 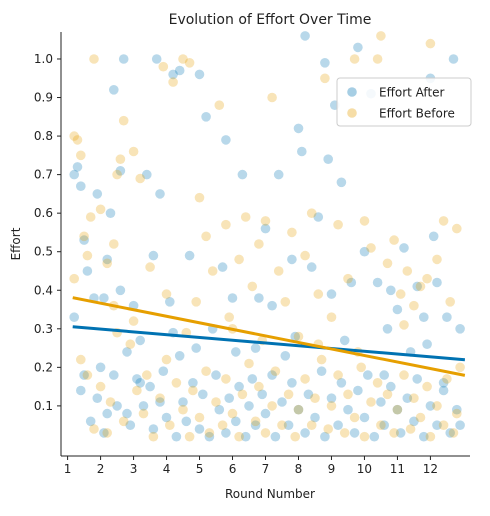 I want to click on y-ticks: 0.1 0.2 0.3 0.4 0.5 0.6 0.7 0.8 0.9 1.0, so click(x=47, y=232).